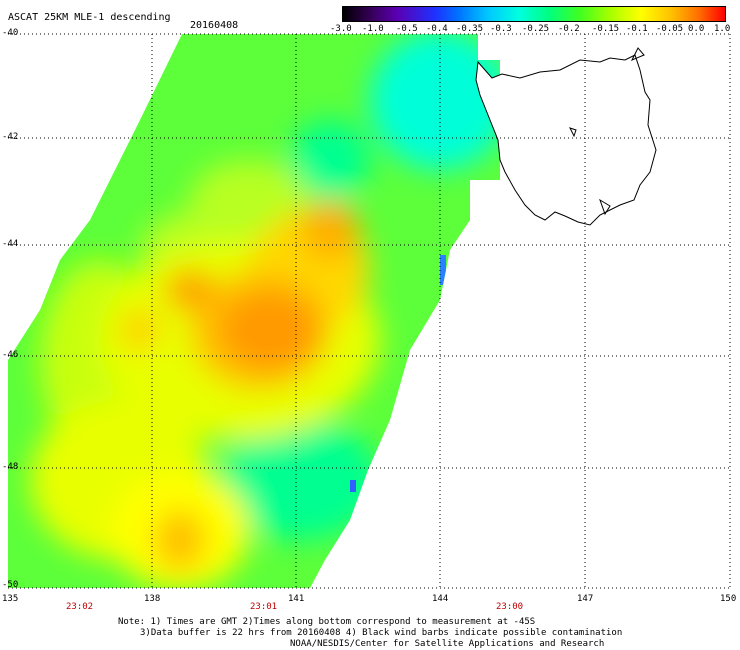 The image size is (740, 650). I want to click on cb-label: -0.25, so click(536, 29).